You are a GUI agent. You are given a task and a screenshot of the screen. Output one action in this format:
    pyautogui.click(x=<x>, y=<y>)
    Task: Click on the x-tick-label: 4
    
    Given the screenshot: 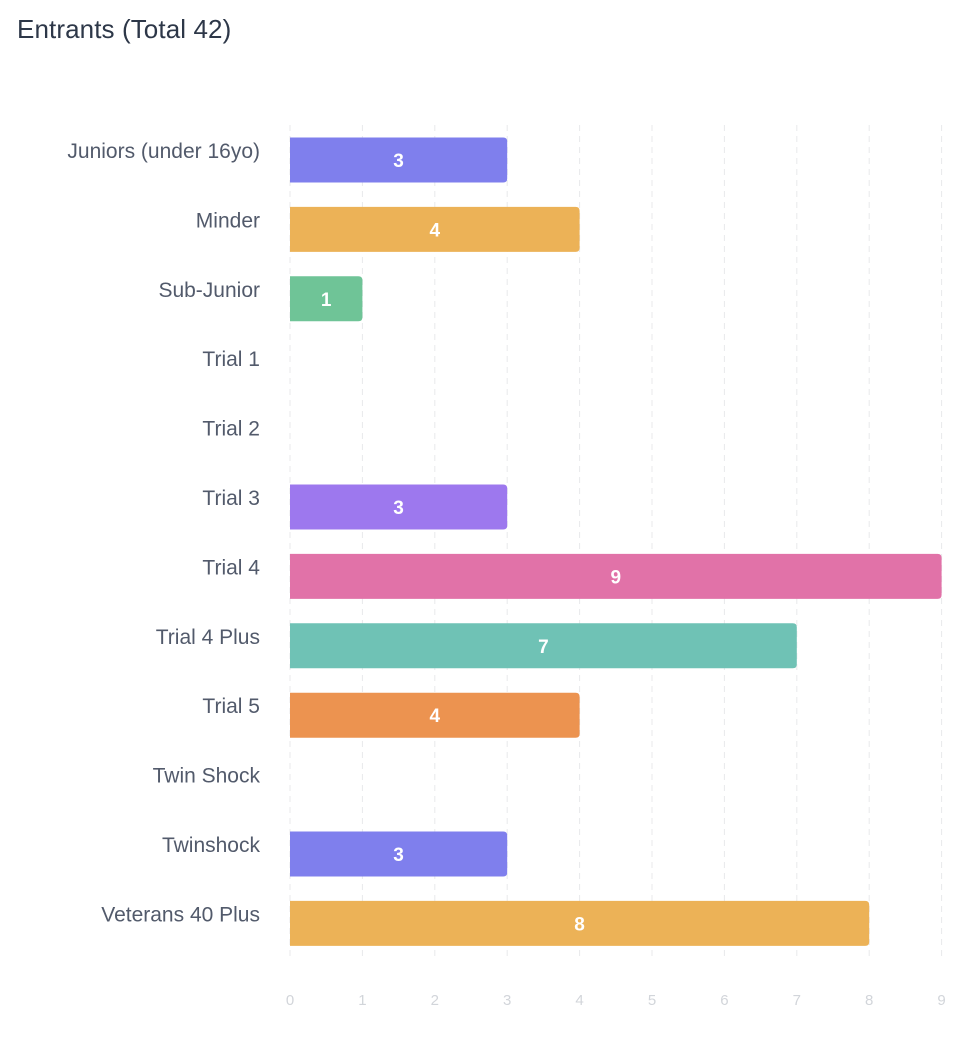 What is the action you would take?
    pyautogui.click(x=579, y=1000)
    